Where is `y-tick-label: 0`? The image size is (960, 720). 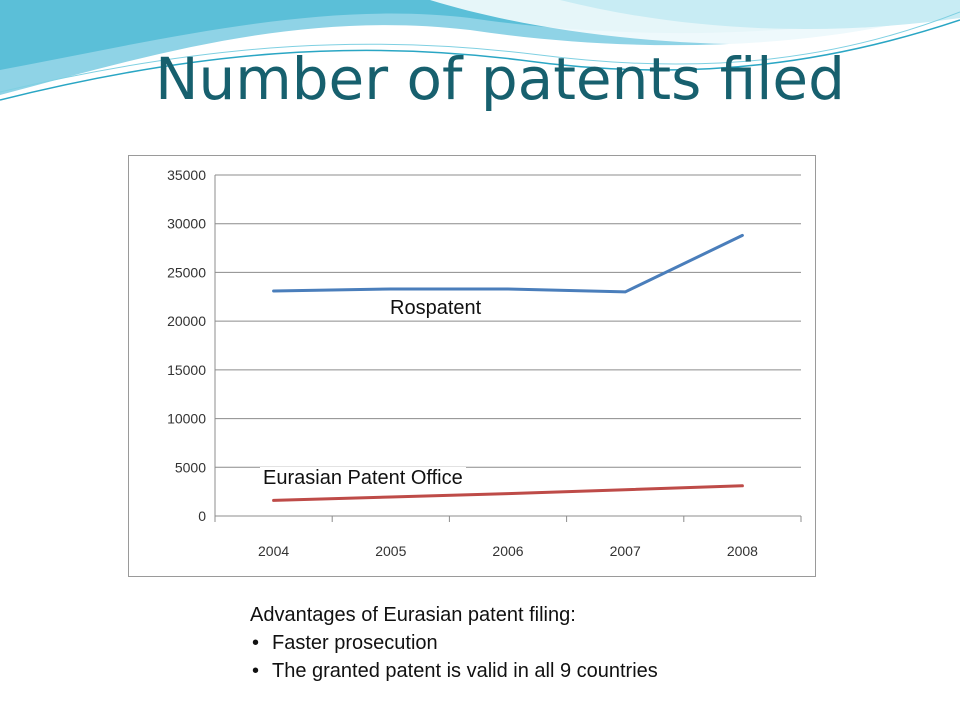 y-tick-label: 0 is located at coordinates (202, 516).